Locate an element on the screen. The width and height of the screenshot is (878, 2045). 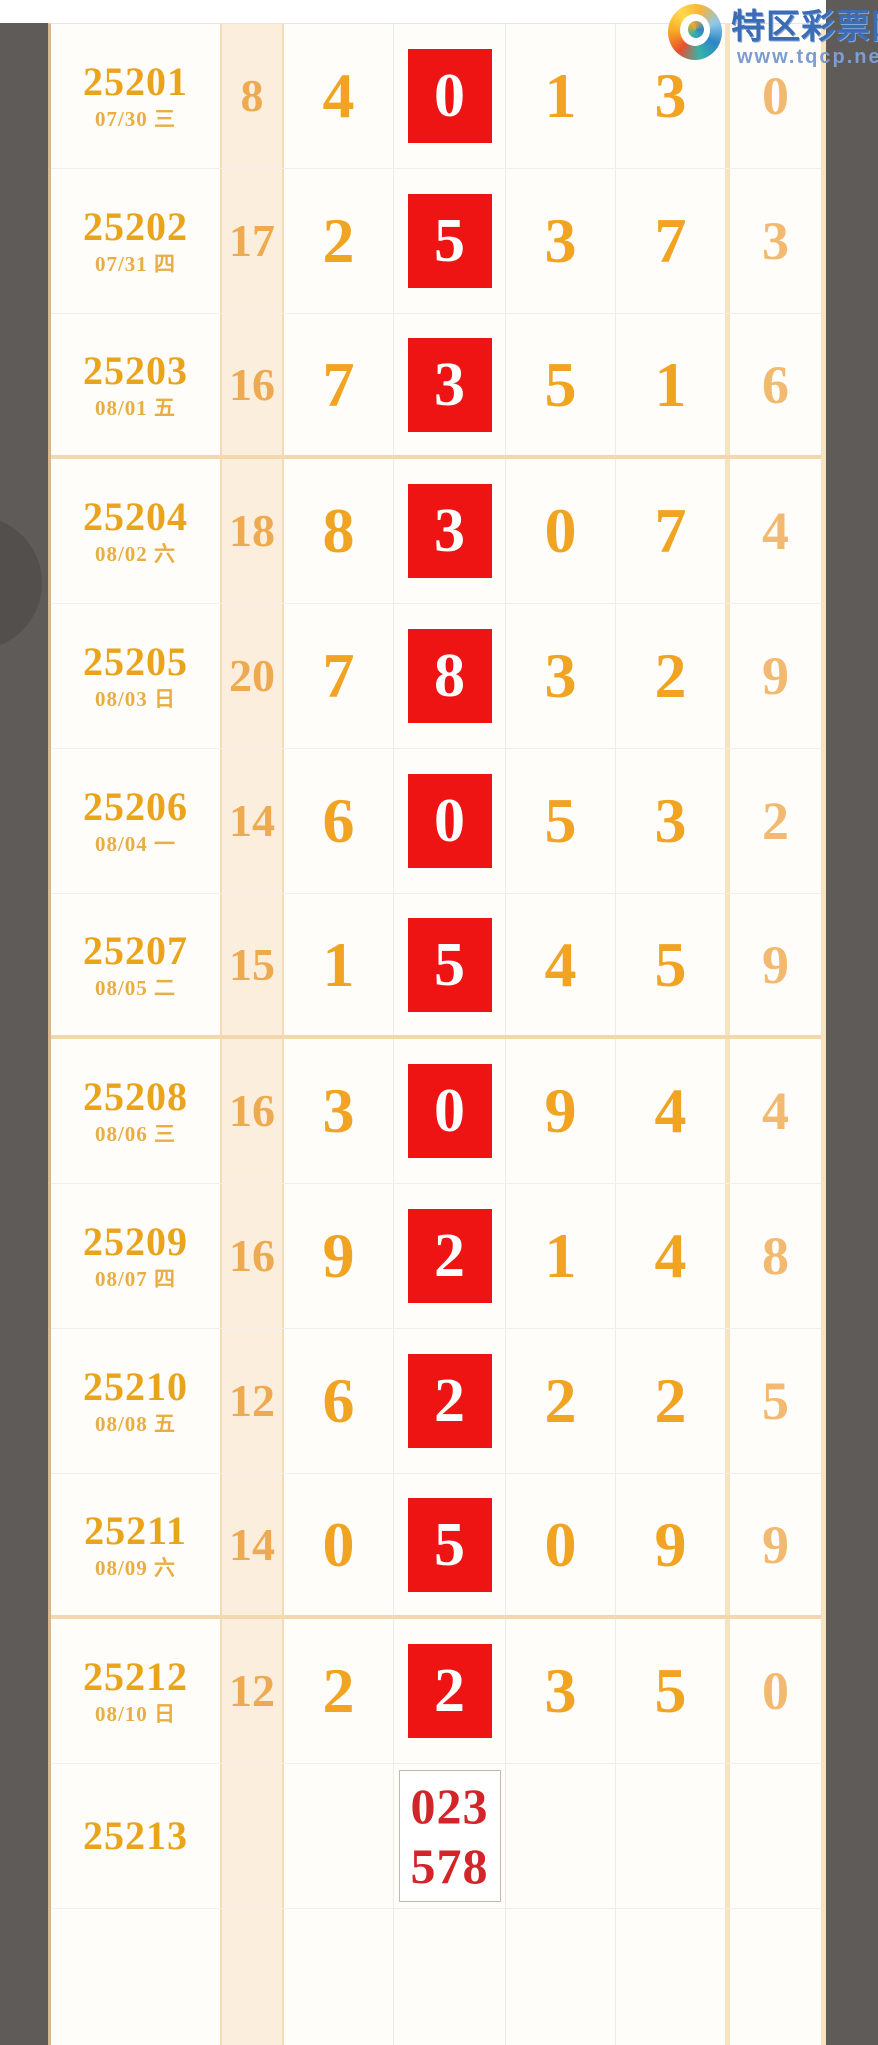
extra-value: 9 is located at coordinates (775, 676).